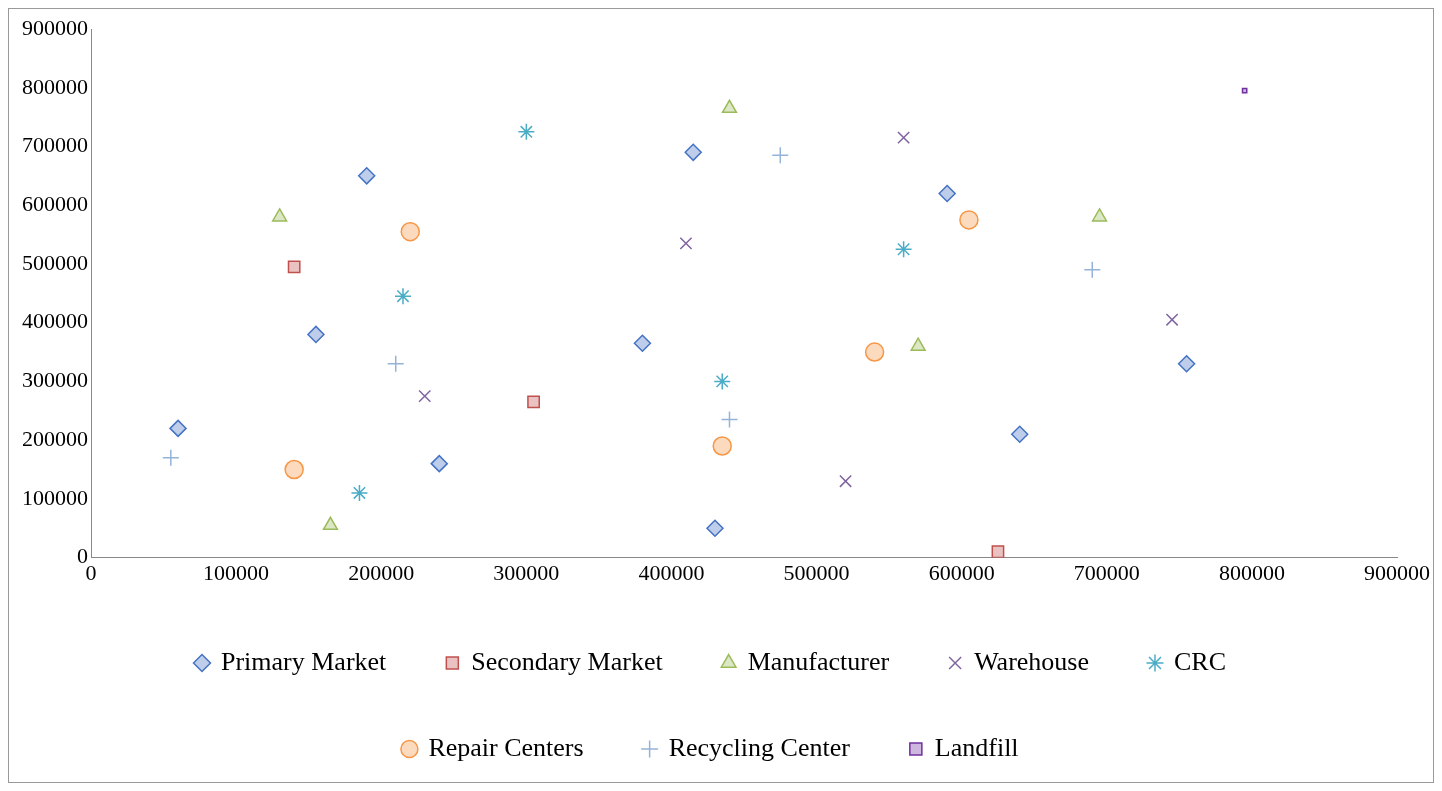 This screenshot has width=1442, height=791. What do you see at coordinates (82, 556) in the screenshot?
I see `y-tick-label: 0` at bounding box center [82, 556].